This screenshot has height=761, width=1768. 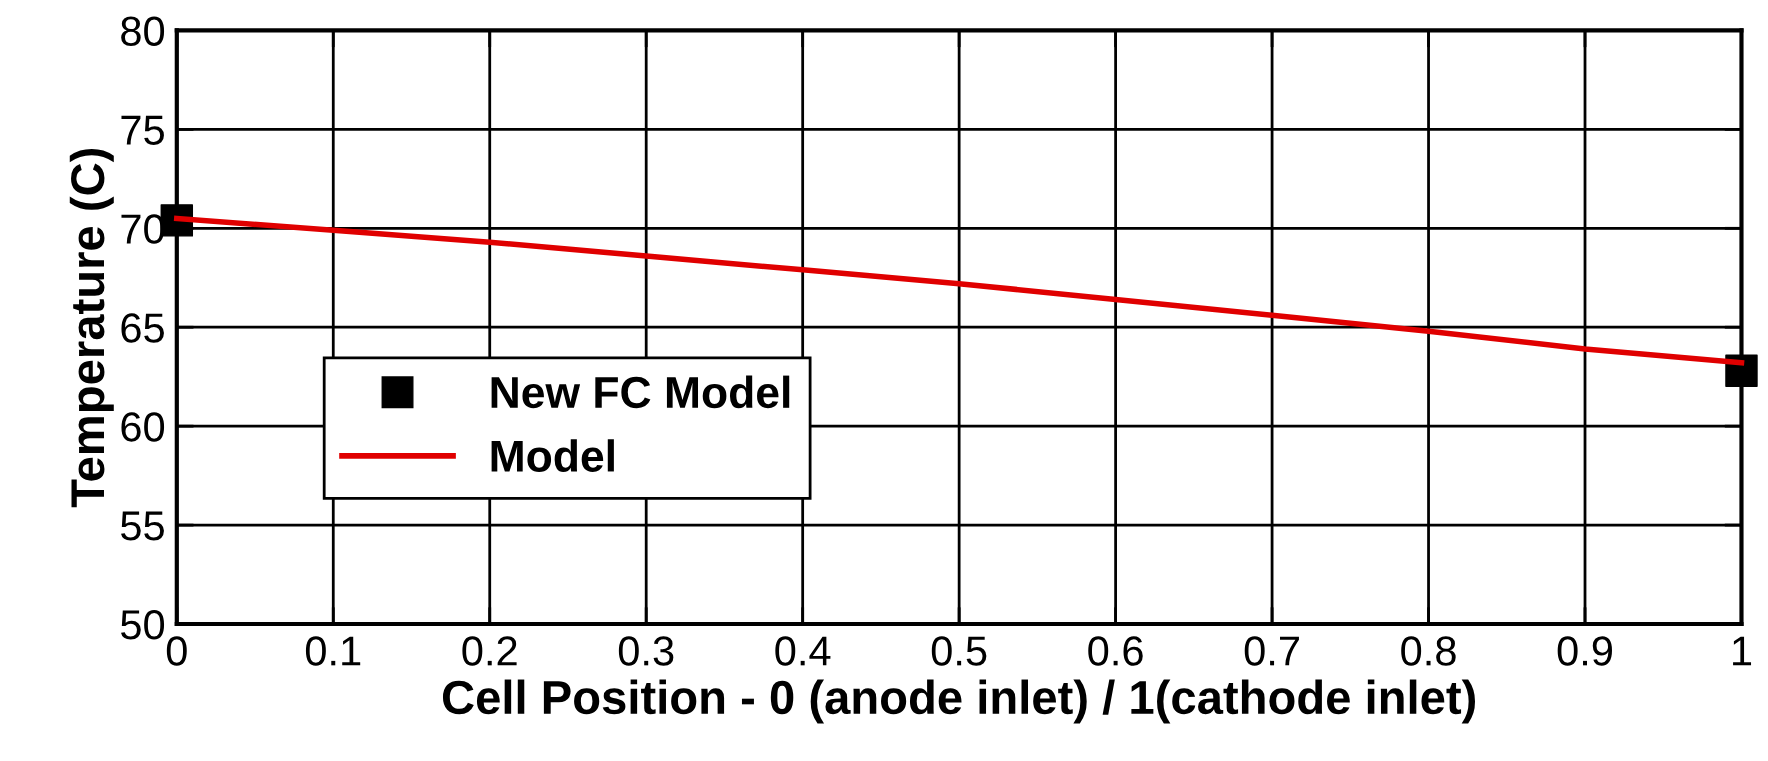 What do you see at coordinates (959, 701) in the screenshot?
I see `x-axis-title: Cell Position - 0 (anode inlet) / 1(cathode inlet)` at bounding box center [959, 701].